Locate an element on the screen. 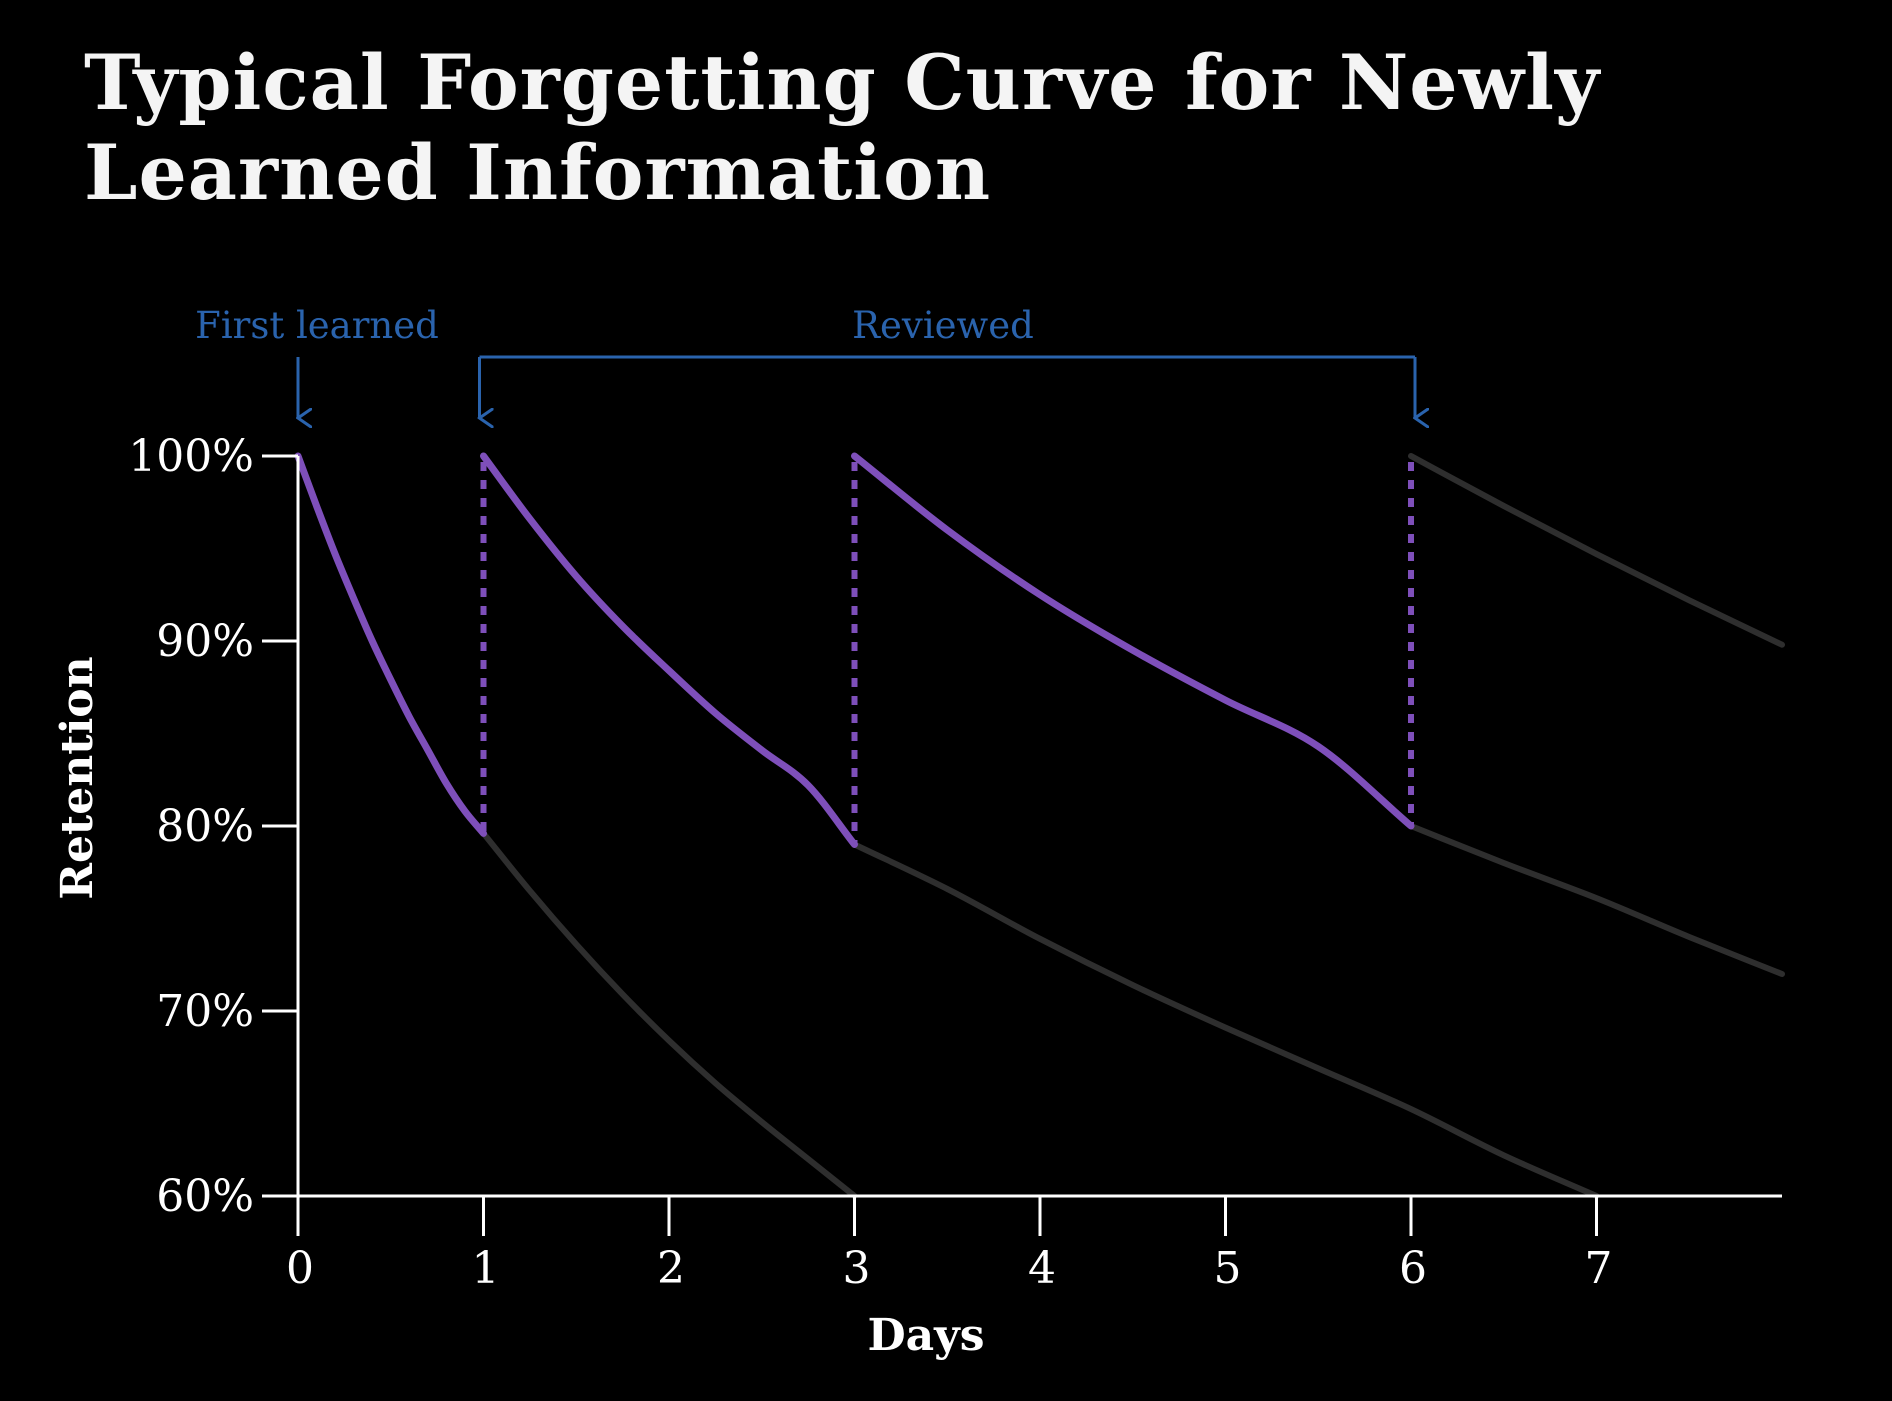 This screenshot has width=1892, height=1401. y-tick-label-60: 60% is located at coordinates (205, 1196).